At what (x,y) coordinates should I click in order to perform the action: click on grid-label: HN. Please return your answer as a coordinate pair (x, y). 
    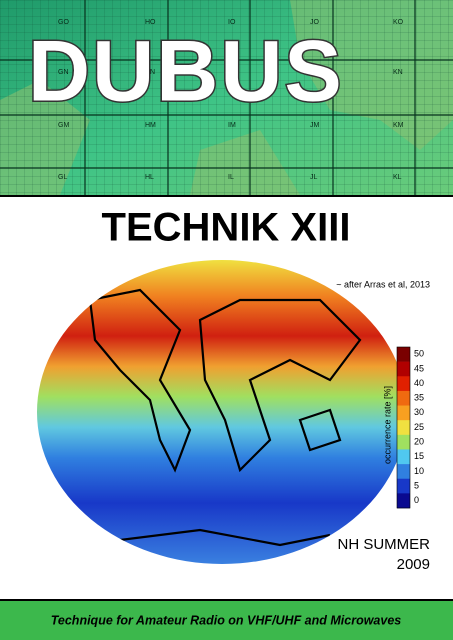
    Looking at the image, I should click on (150, 72).